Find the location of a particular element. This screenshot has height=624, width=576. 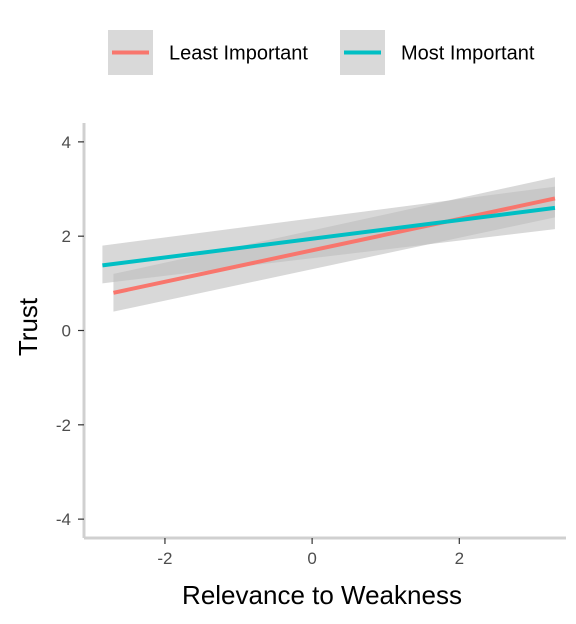

x-tick-label: -2 is located at coordinates (164, 558).